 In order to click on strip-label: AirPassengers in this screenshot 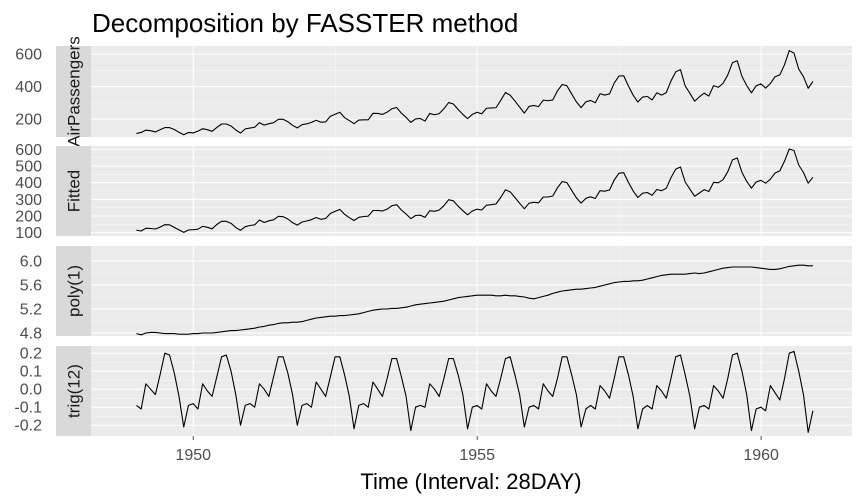, I will do `click(74, 91)`.